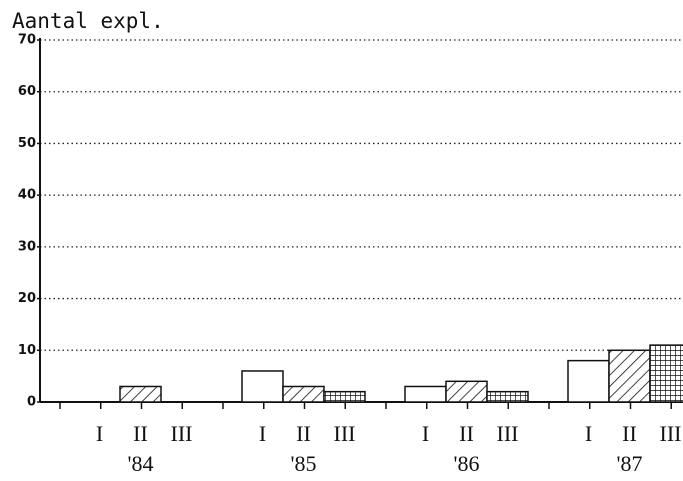  What do you see at coordinates (27, 91) in the screenshot?
I see `y-tick-label: 60` at bounding box center [27, 91].